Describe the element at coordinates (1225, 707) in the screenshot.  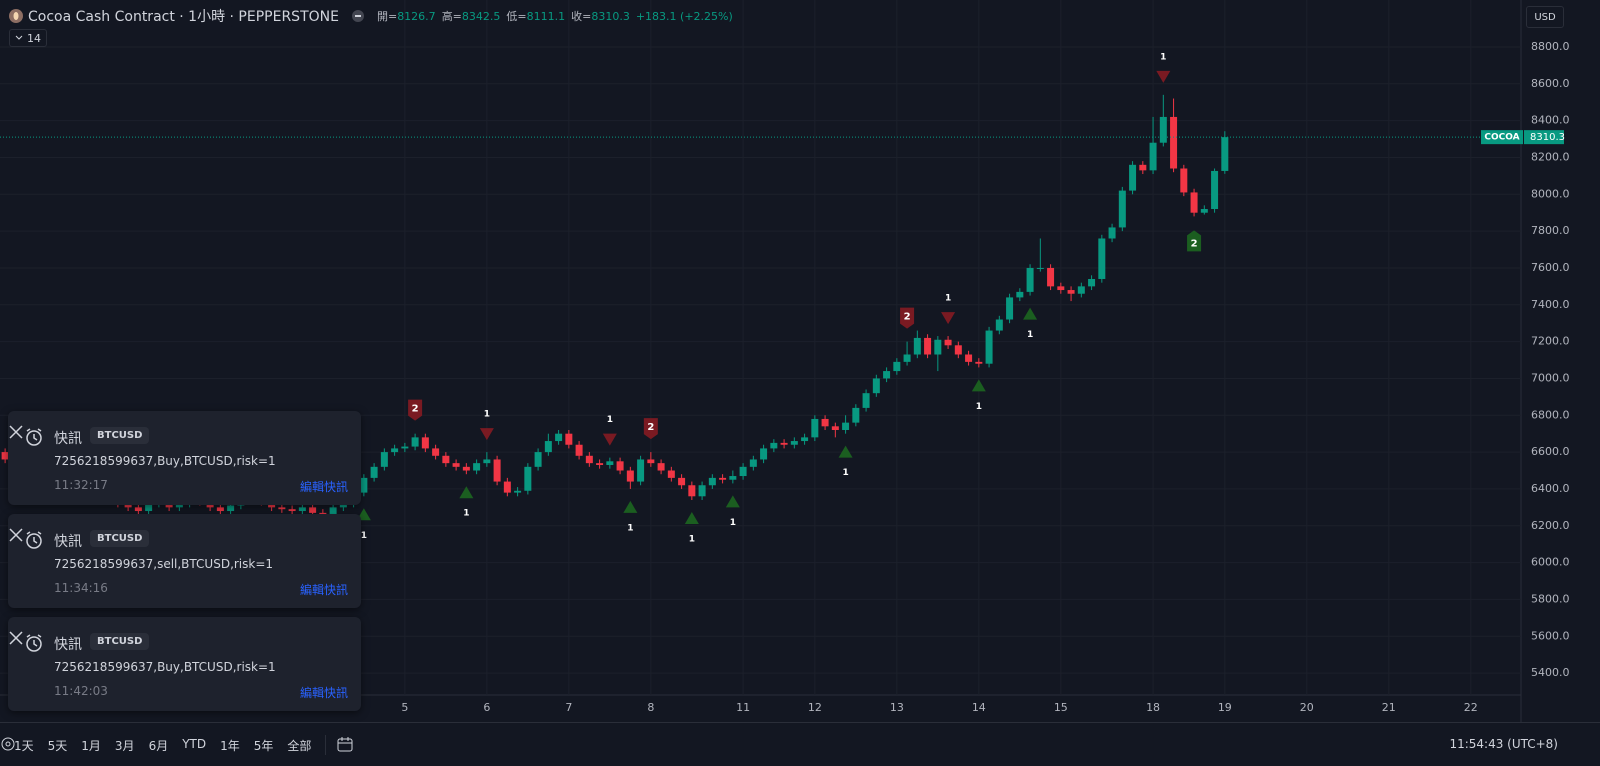
I see `x-tick-label: 19` at that location.